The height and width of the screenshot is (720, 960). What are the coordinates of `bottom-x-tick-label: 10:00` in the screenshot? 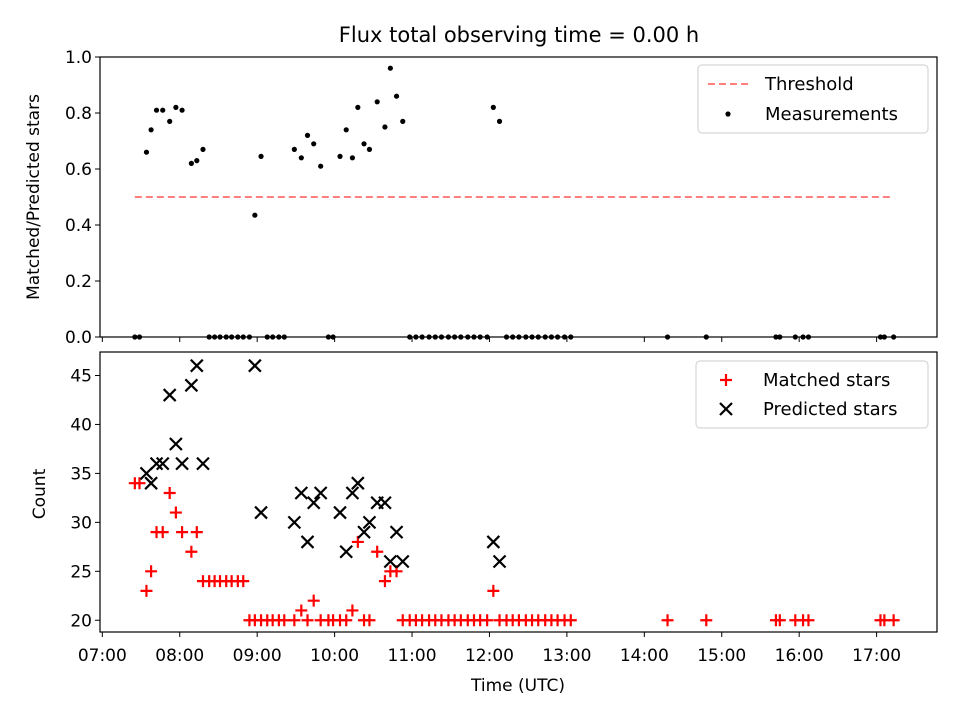 It's located at (334, 656).